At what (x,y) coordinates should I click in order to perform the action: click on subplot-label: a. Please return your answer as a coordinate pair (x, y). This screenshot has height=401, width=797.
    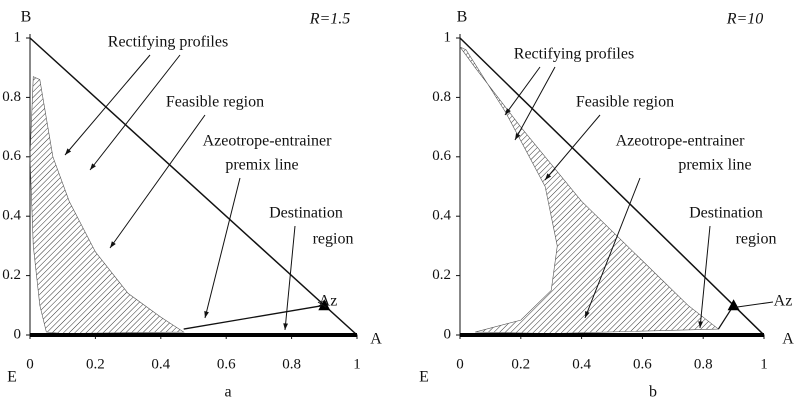
    Looking at the image, I should click on (227, 392).